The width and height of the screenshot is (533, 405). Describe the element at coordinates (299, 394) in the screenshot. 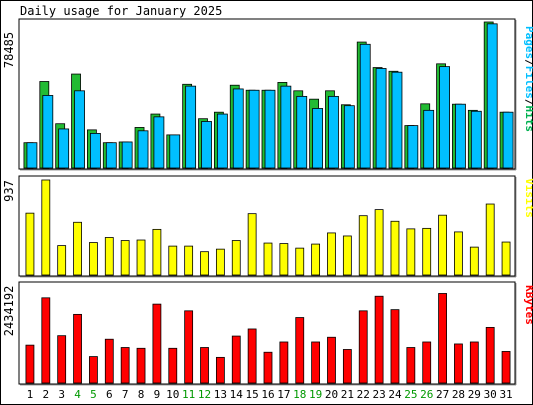

I see `x-tick-label: 18` at that location.